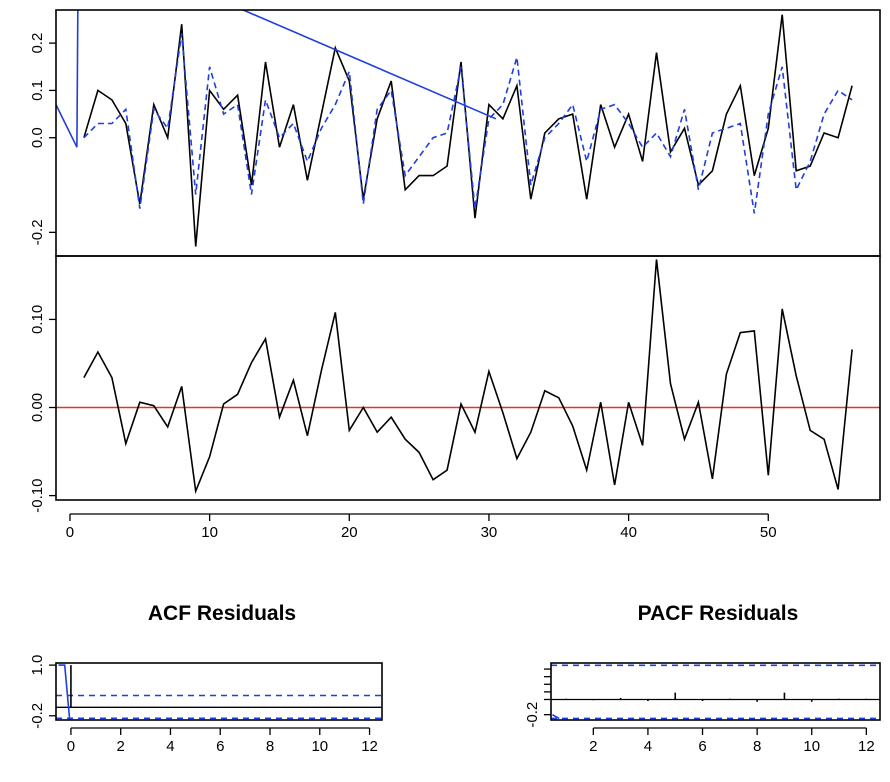 The width and height of the screenshot is (890, 782). I want to click on acf-title: ACF Residuals, so click(222, 613).